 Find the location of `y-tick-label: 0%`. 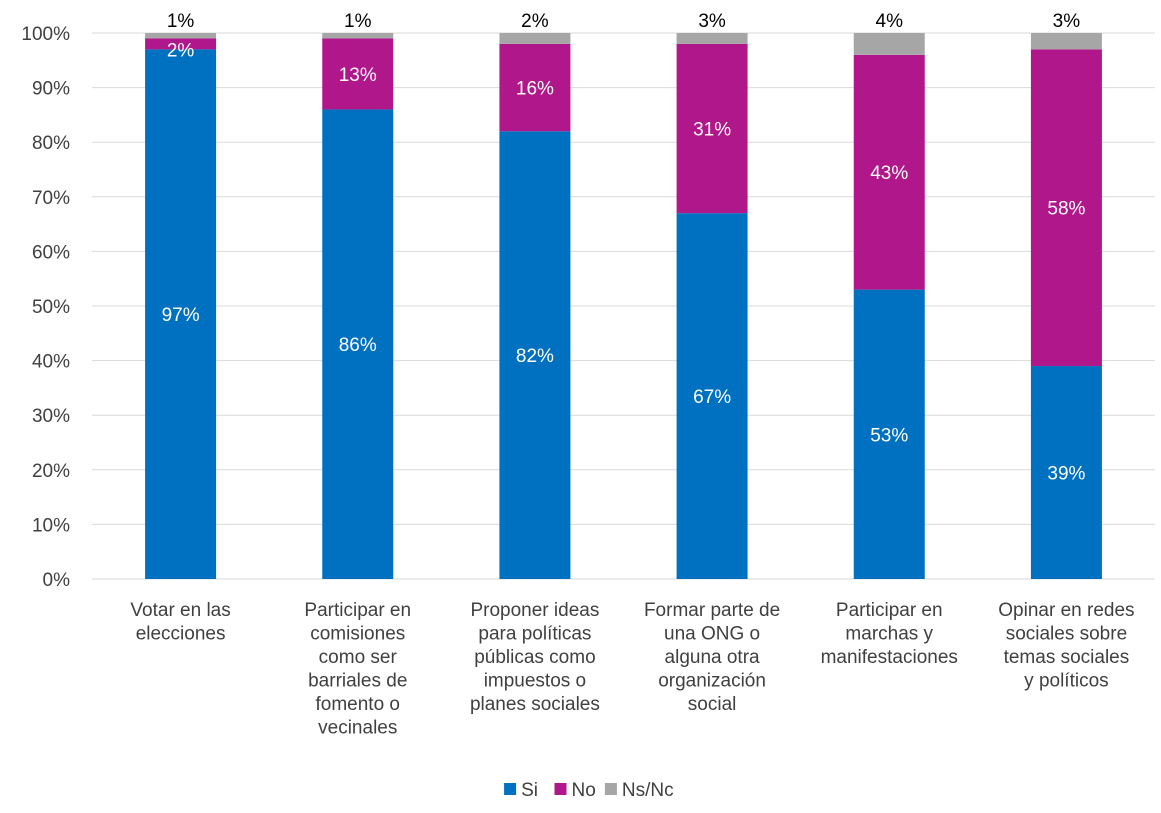

y-tick-label: 0% is located at coordinates (57, 580).